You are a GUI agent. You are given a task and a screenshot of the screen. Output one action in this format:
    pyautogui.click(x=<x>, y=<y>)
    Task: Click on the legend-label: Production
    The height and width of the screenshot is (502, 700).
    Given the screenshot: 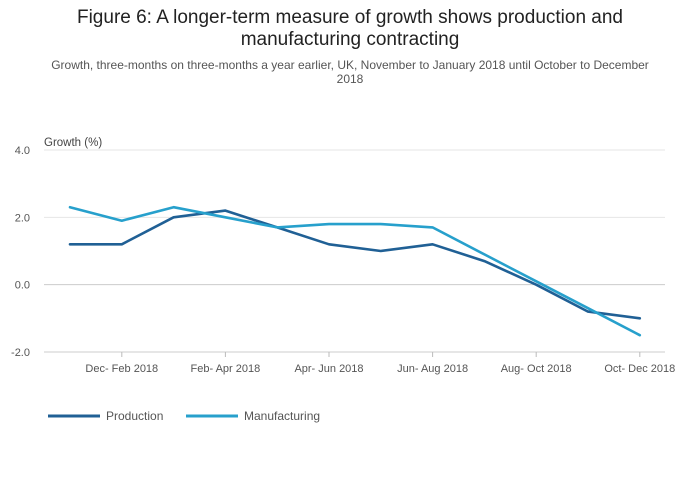 What is the action you would take?
    pyautogui.click(x=134, y=416)
    